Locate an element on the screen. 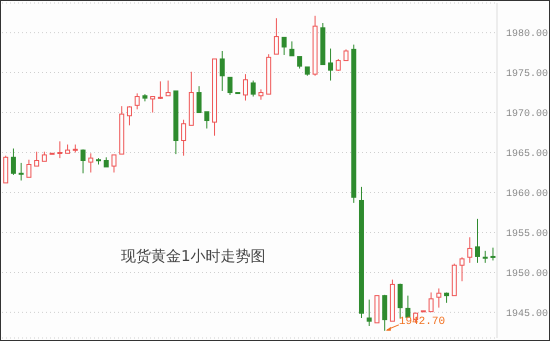  y-tick-label: 1980.00 is located at coordinates (527, 34).